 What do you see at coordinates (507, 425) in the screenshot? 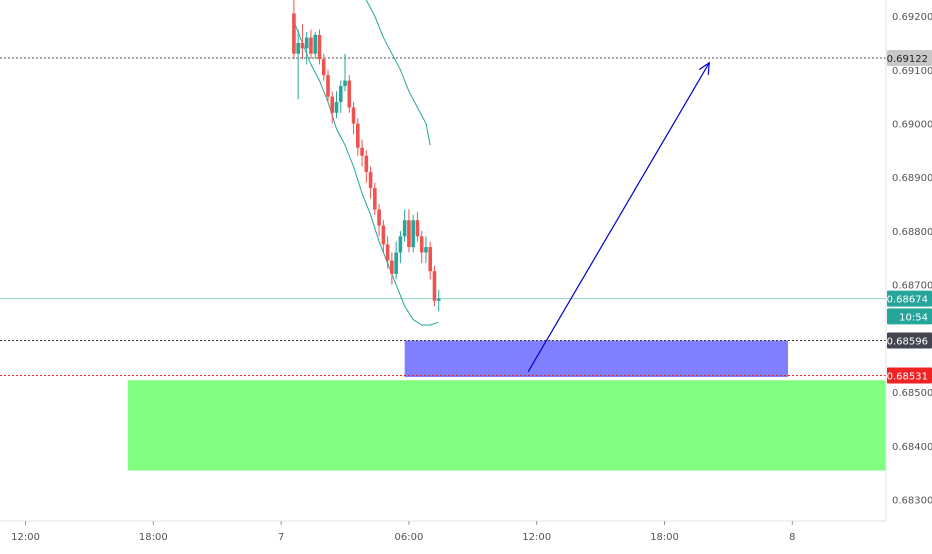
I see `demand-zone-green` at bounding box center [507, 425].